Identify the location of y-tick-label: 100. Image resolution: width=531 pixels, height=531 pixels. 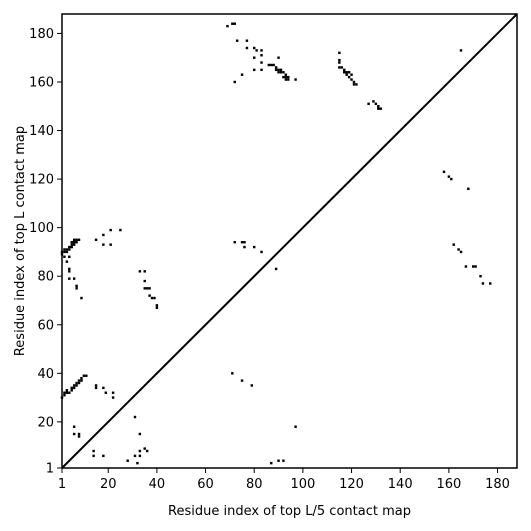
(41, 228).